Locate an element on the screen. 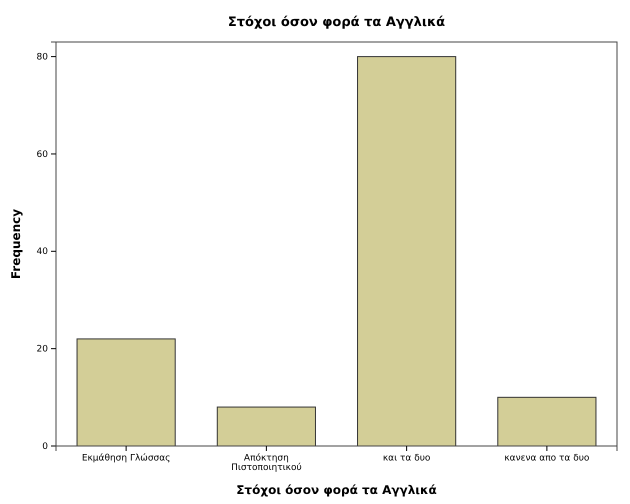 The width and height of the screenshot is (630, 504). x-tick-label: Εκμάθηση Γλώσσας is located at coordinates (126, 458).